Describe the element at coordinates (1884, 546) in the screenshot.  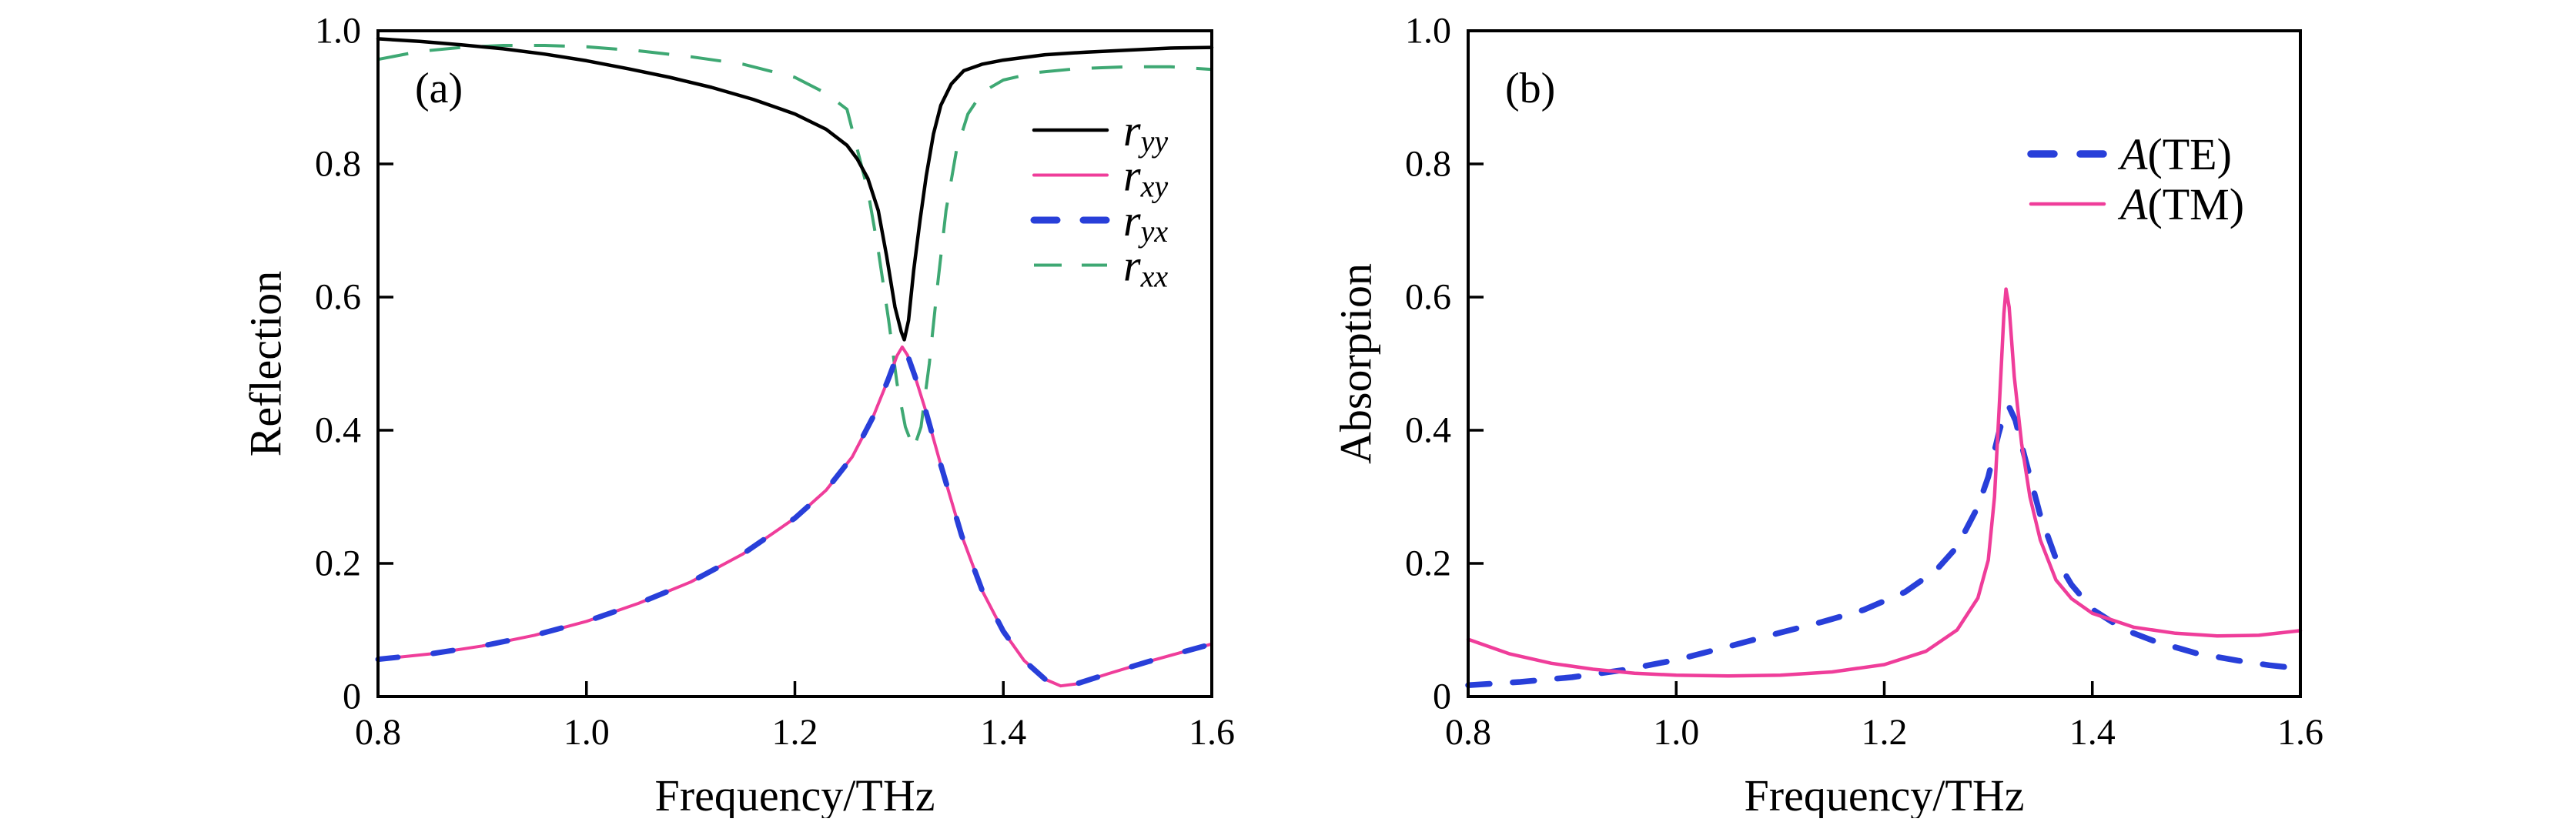
I see `curve-a-te` at that location.